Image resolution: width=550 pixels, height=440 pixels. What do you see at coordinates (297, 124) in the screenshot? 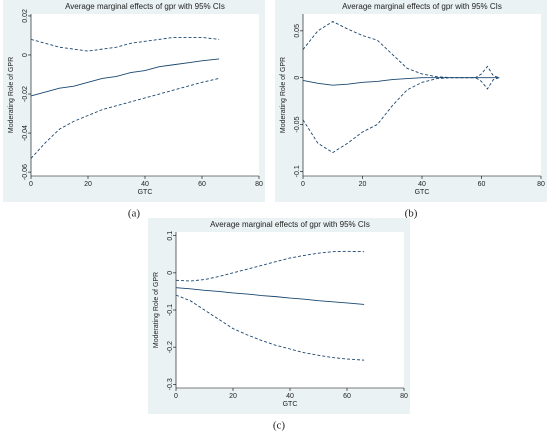
I see `y-tick-label: -0.05` at bounding box center [297, 124].